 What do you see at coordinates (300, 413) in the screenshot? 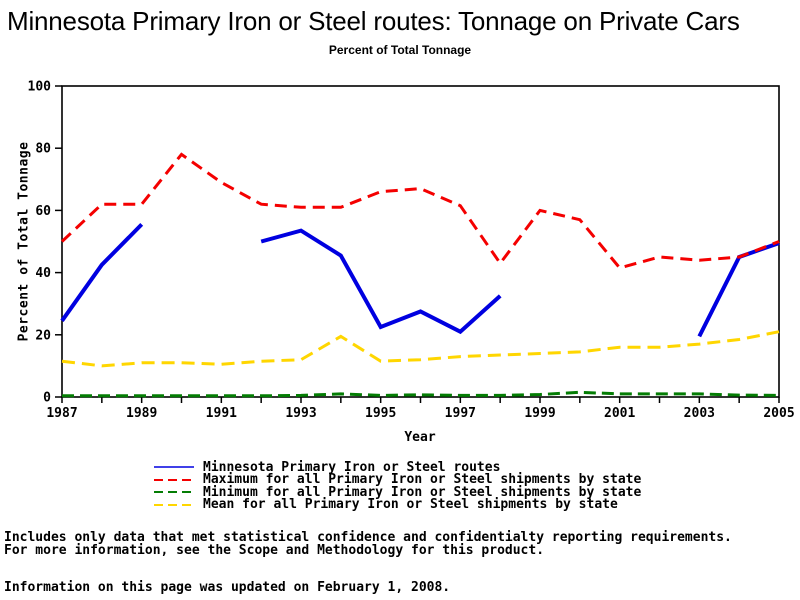
I see `x-tick-label: 1993` at bounding box center [300, 413].